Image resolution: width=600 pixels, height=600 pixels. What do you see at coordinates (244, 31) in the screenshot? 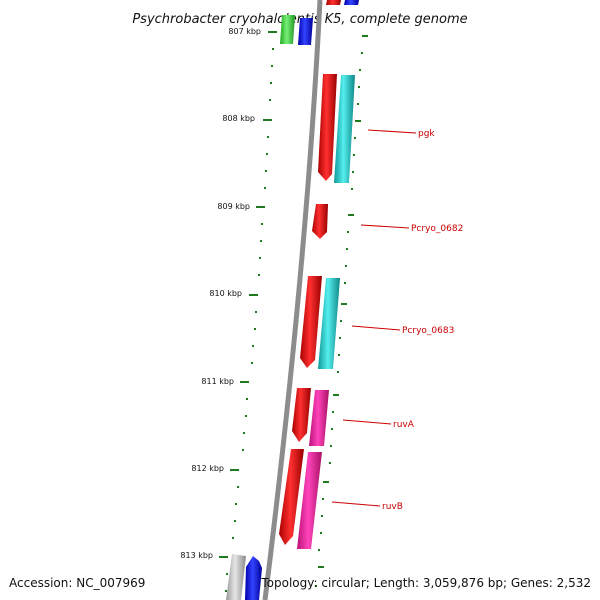
I see `tick-label-807: 807 kbp` at bounding box center [244, 31].